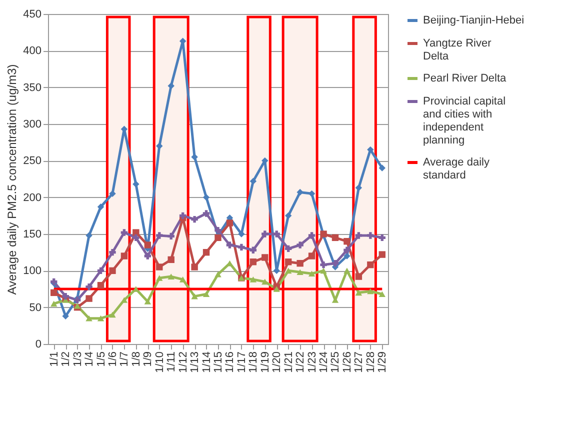 This screenshot has height=425, width=565. Describe the element at coordinates (230, 362) in the screenshot. I see `x-tick-label: 1/16` at that location.